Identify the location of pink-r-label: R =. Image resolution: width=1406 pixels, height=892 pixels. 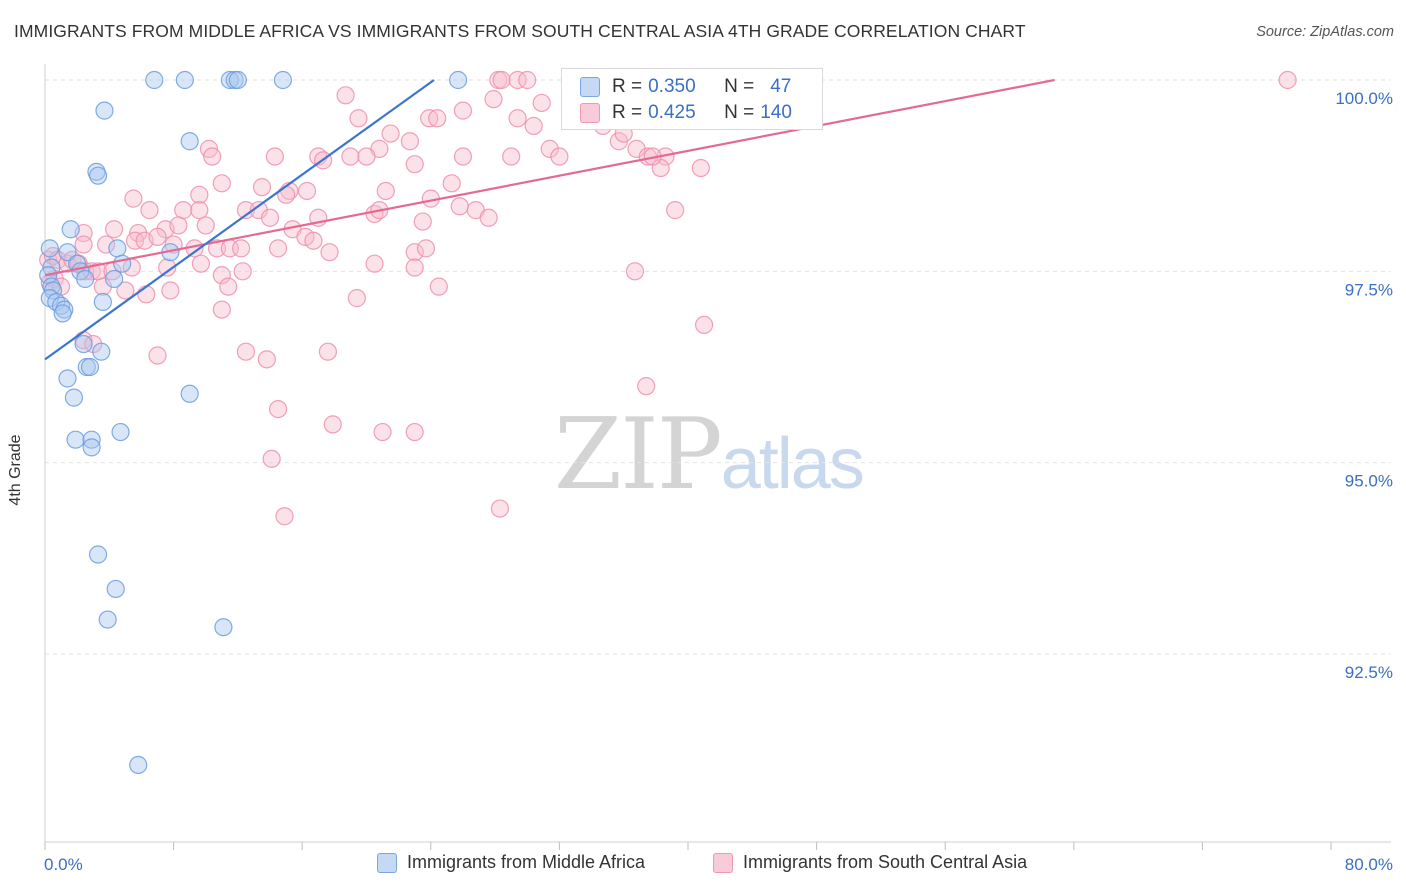
(627, 112).